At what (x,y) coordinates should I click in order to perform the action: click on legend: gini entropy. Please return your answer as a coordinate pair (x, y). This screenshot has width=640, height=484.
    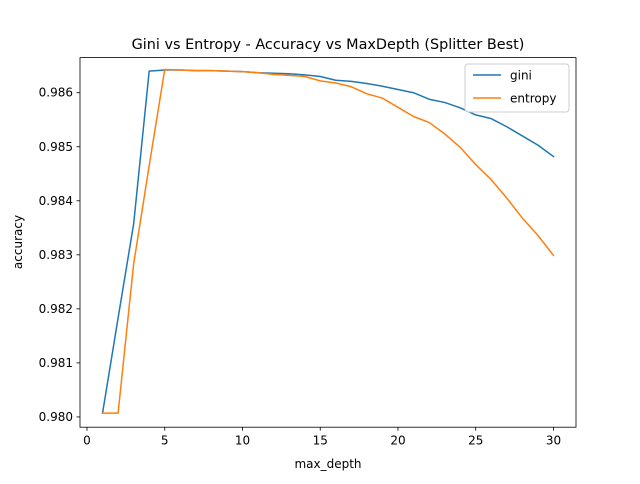
    Looking at the image, I should click on (517, 88).